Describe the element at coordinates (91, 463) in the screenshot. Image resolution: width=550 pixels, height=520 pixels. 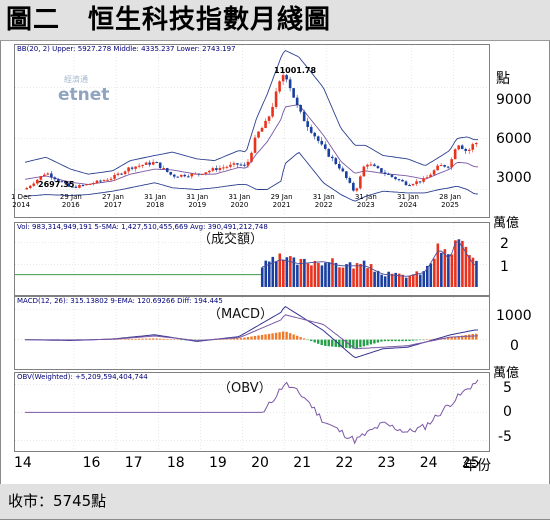
I see `year-label: 16` at that location.